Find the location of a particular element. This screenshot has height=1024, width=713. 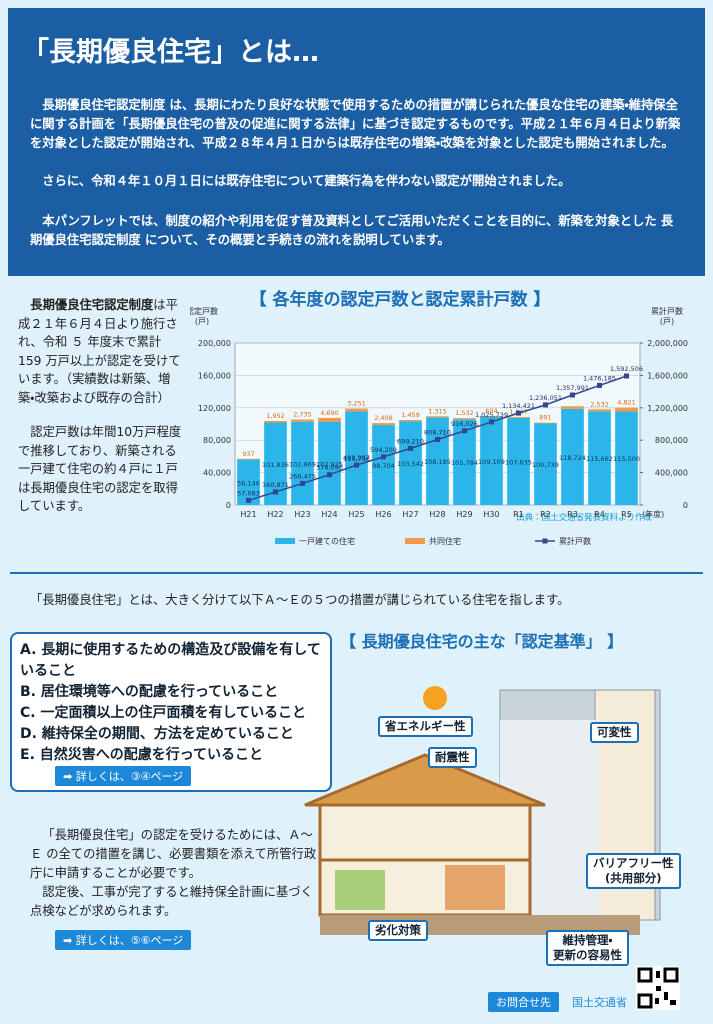

y-axis-unit: (戸) is located at coordinates (202, 321).